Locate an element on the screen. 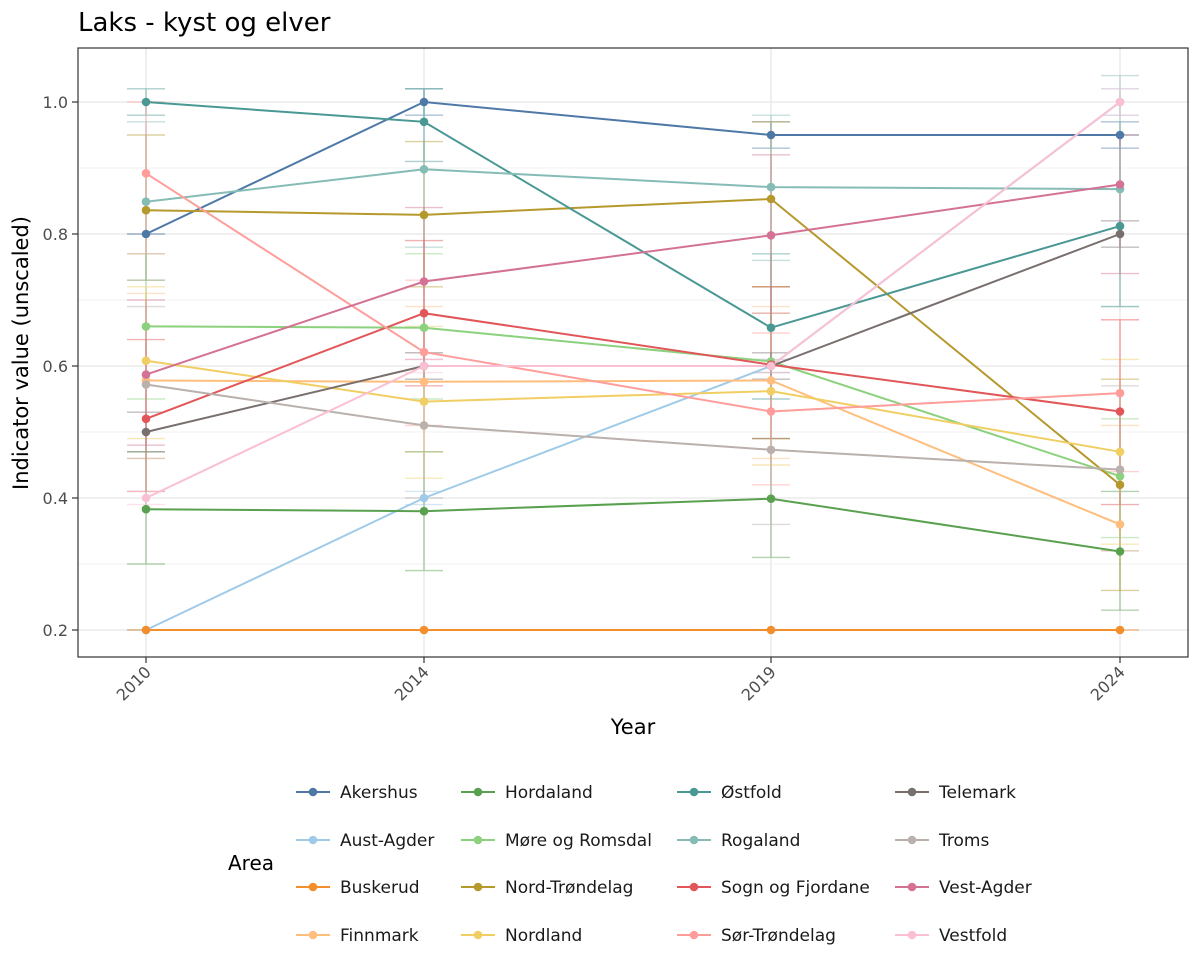  legend-label: Buskerud is located at coordinates (380, 888).